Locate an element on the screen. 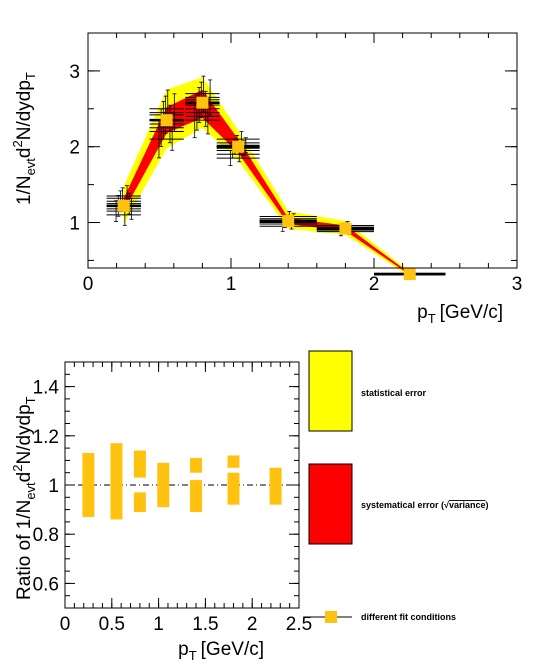  ratio-x-tick-label: 1 is located at coordinates (158, 624).